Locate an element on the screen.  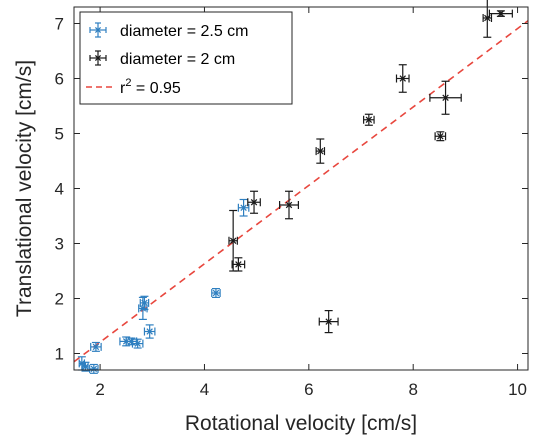
y-tick-label: 3 is located at coordinates (59, 244).